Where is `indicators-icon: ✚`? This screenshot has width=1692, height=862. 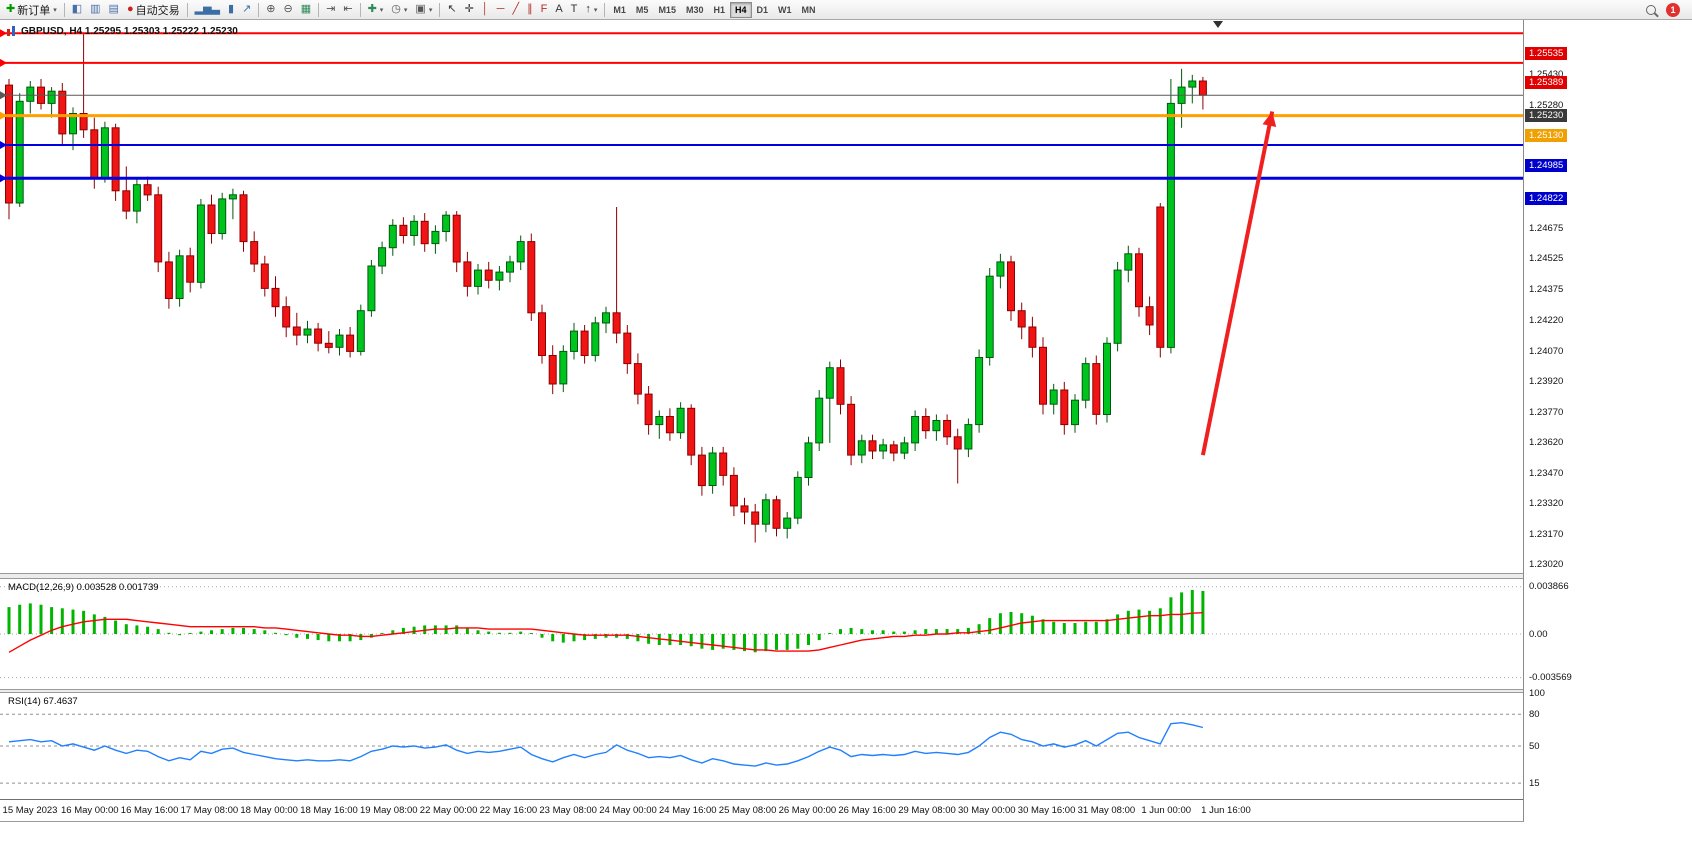 indicators-icon: ✚ is located at coordinates (372, 9).